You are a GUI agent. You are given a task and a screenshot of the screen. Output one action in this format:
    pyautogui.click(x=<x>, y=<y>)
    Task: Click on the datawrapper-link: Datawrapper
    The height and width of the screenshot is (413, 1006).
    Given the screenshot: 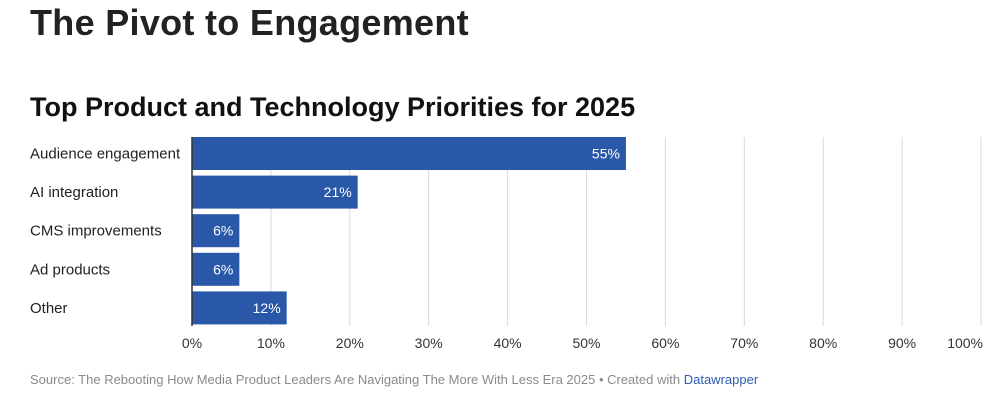 What is the action you would take?
    pyautogui.click(x=721, y=379)
    